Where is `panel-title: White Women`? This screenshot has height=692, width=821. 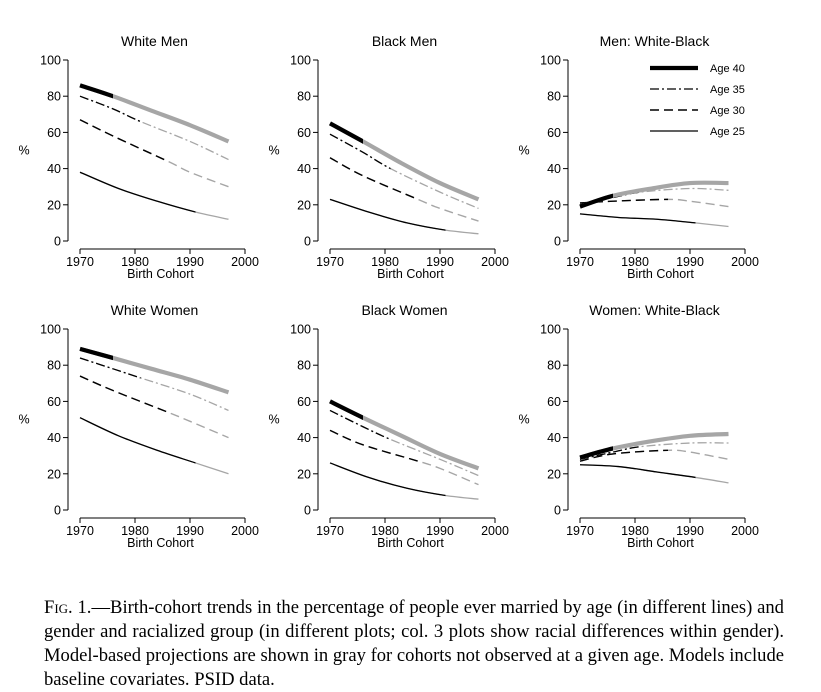
panel-title: White Women is located at coordinates (155, 310).